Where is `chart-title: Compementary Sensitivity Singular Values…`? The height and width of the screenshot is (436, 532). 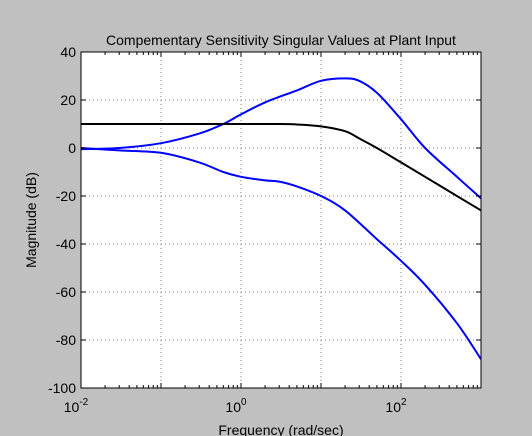
chart-title: Compementary Sensitivity Singular Values… is located at coordinates (281, 40).